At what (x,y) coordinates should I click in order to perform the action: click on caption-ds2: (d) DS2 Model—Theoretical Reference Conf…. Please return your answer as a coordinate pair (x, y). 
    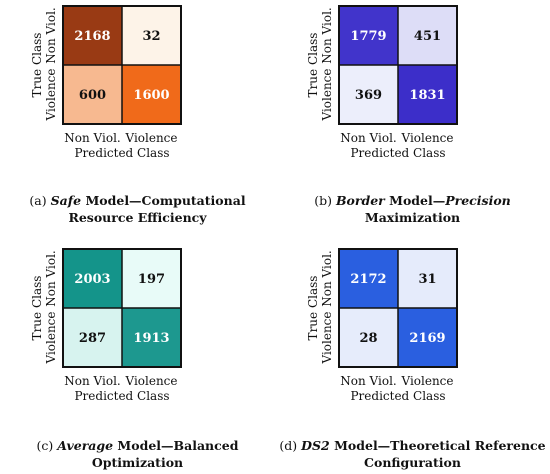
    Looking at the image, I should click on (412, 454).